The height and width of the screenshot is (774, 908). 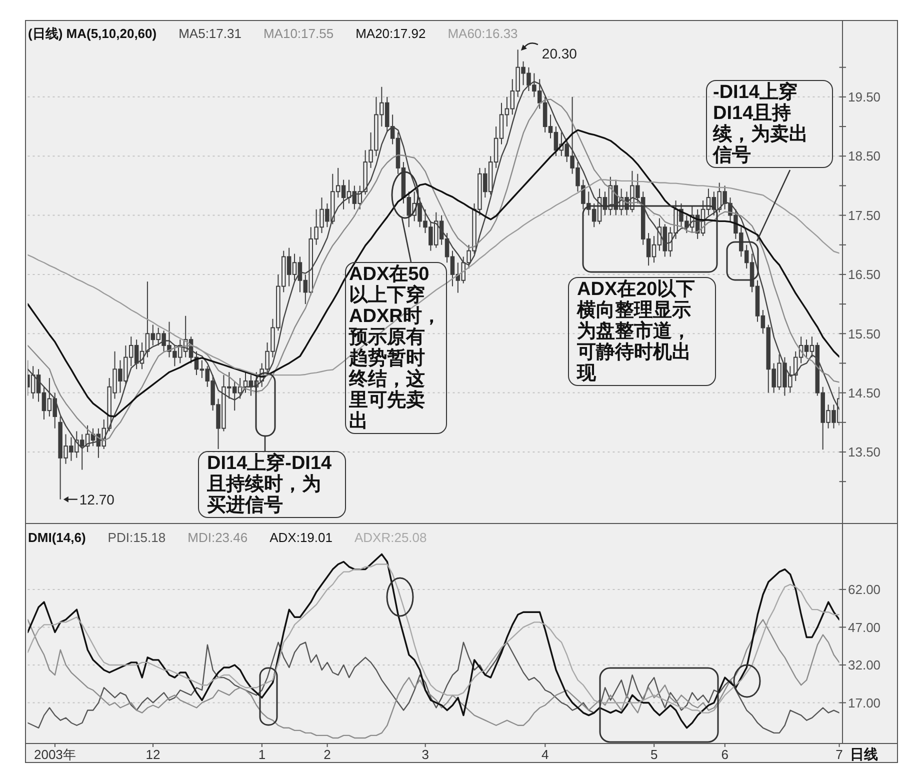 What do you see at coordinates (864, 156) in the screenshot?
I see `y-tick-label: 18.50` at bounding box center [864, 156].